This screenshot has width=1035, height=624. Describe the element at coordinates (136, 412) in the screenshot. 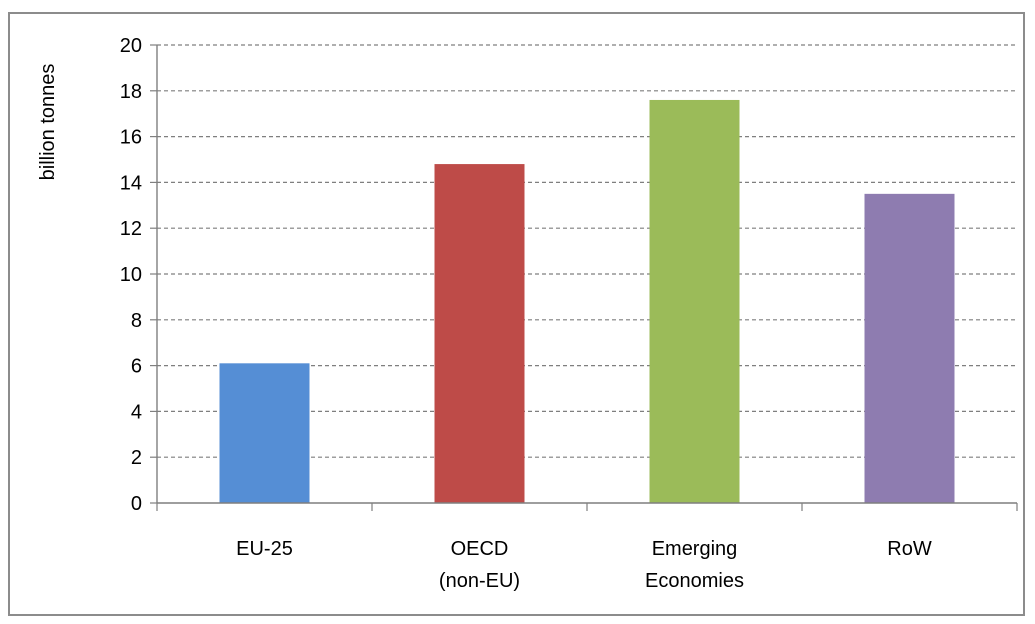

I see `y-tick-label: 4` at that location.